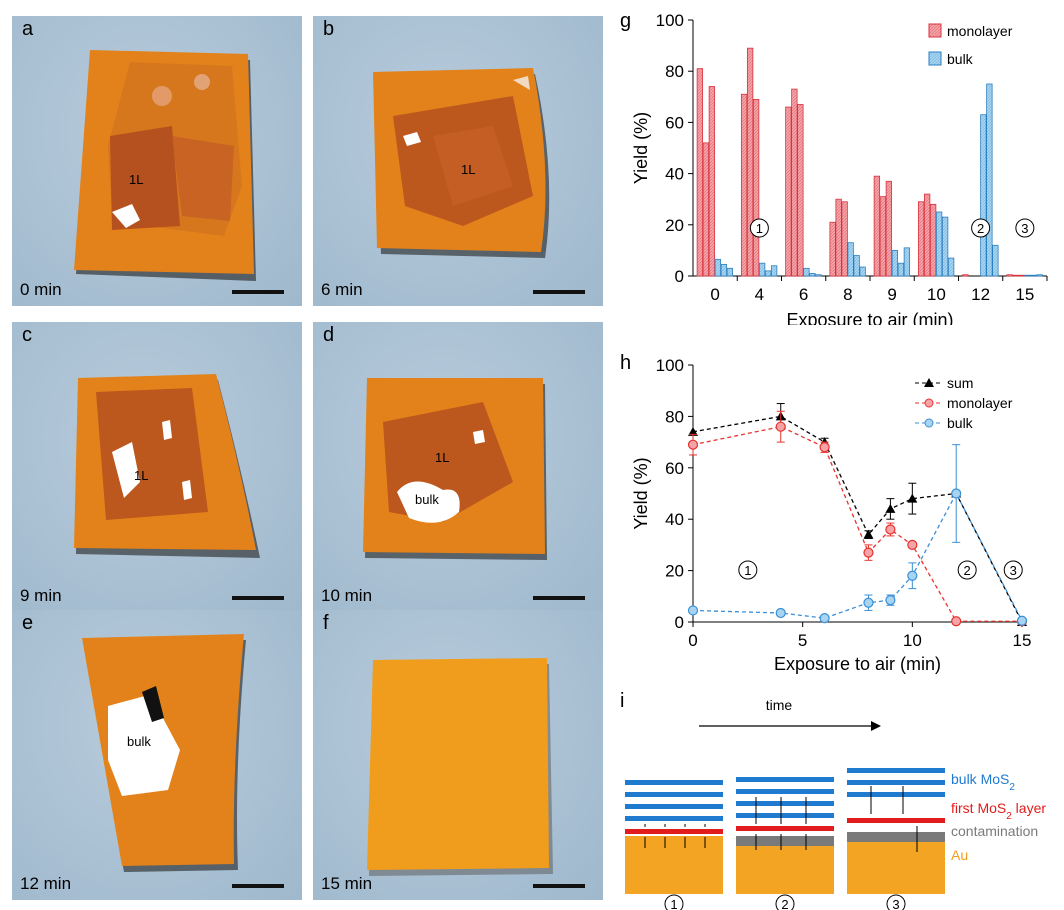 This screenshot has width=1064, height=910. What do you see at coordinates (458, 467) in the screenshot?
I see `photo-panel-d: d 1L bulk 10 min` at bounding box center [458, 467].